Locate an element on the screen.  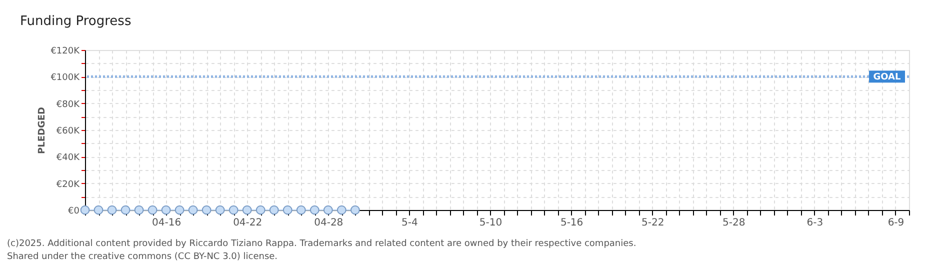
y-tick-label: €100K is located at coordinates (65, 78).